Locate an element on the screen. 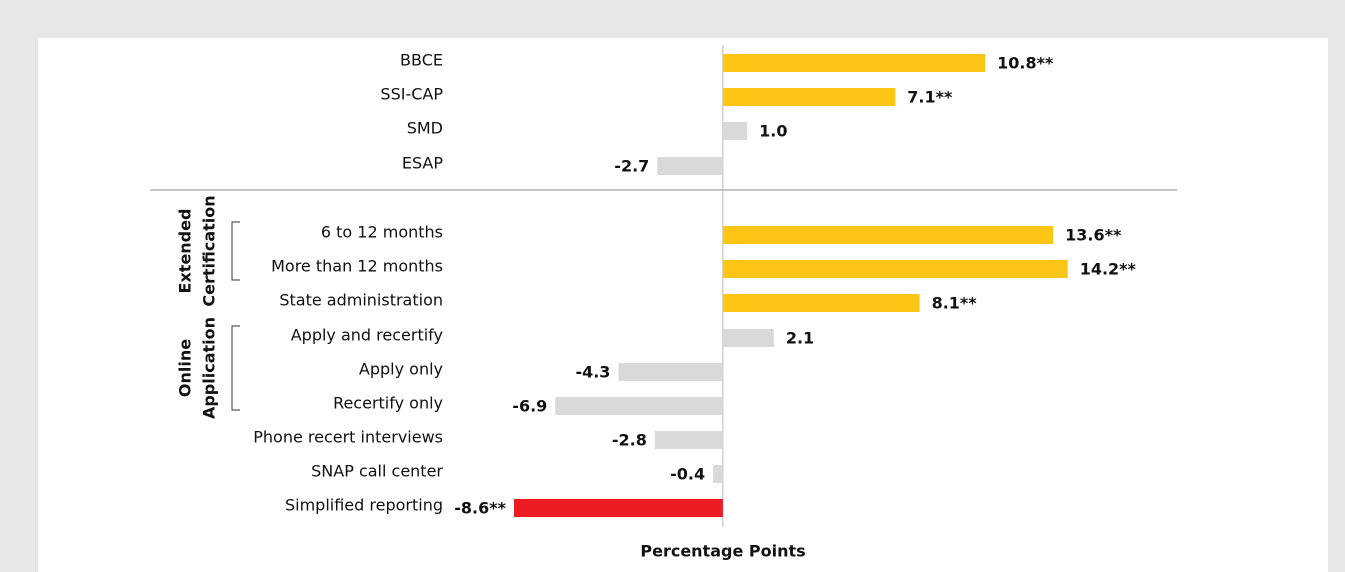  category-label: ESAP is located at coordinates (423, 163).